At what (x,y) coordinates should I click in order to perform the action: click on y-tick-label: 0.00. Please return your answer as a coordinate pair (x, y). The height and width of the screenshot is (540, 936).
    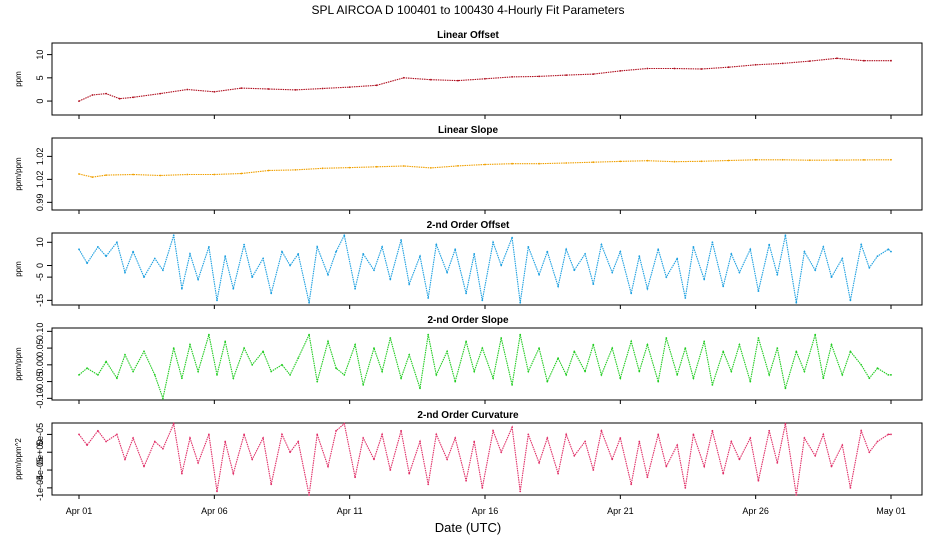
    Looking at the image, I should click on (40, 365).